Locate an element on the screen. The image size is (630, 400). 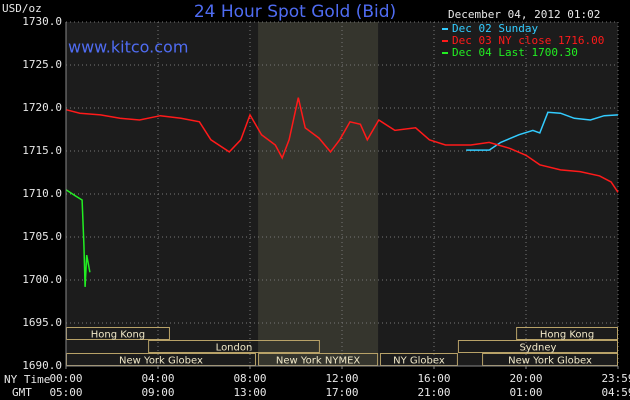
session-label: Sydney is located at coordinates (537, 348).